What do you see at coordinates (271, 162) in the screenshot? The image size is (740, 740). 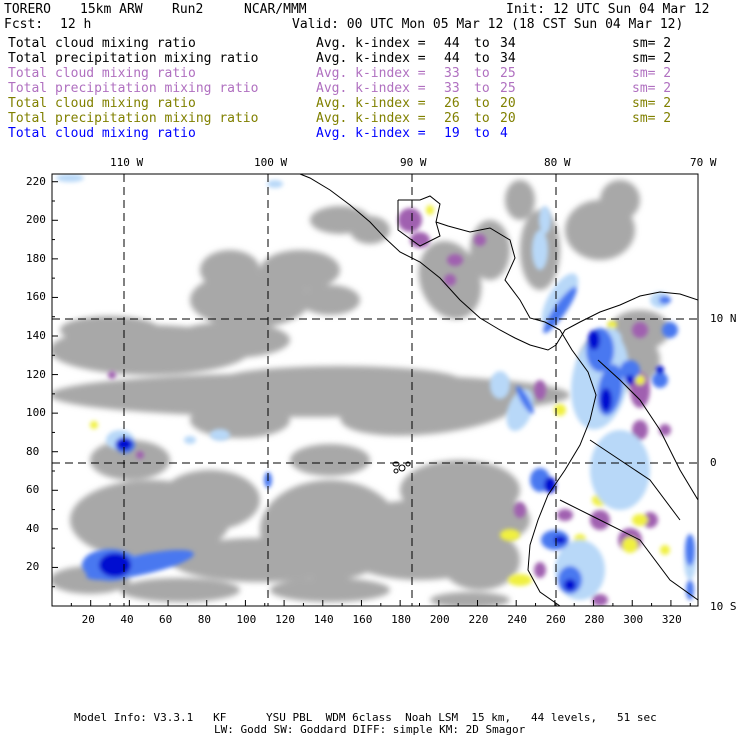 I see `lon-label-100w: 100 W` at bounding box center [271, 162].